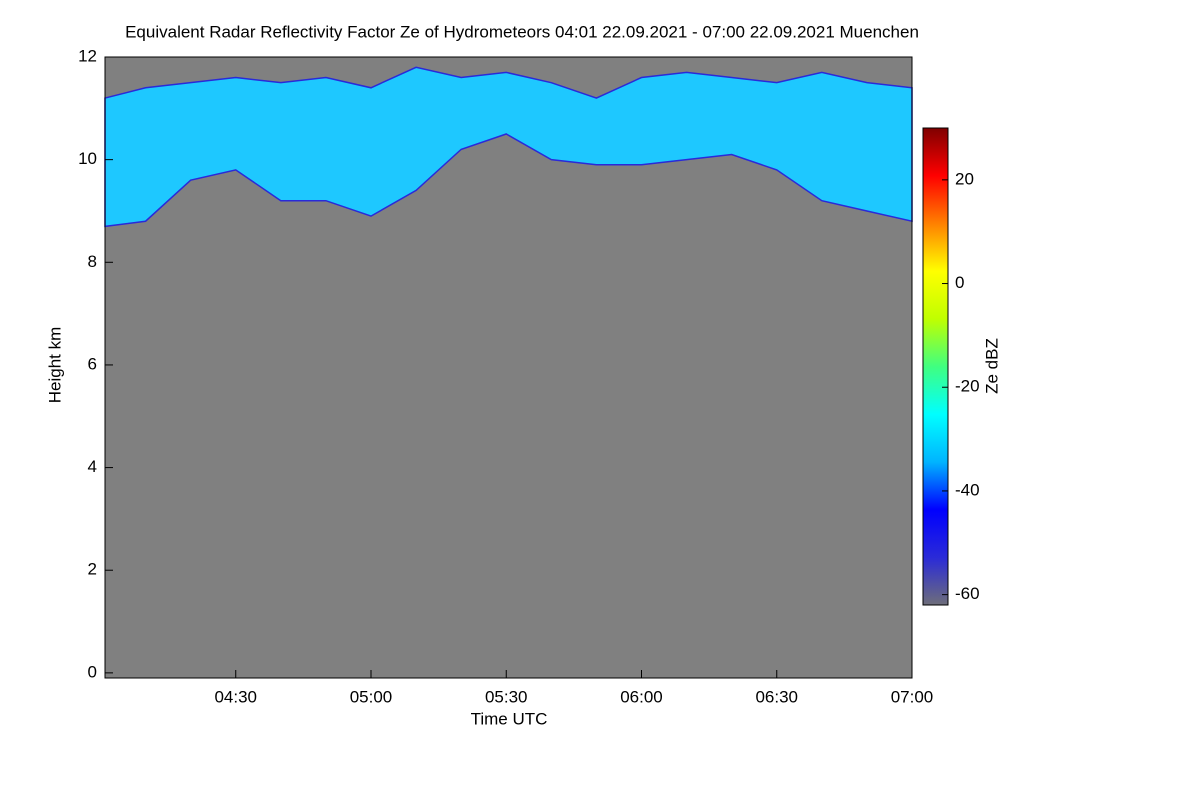 This screenshot has width=1200, height=800. What do you see at coordinates (967, 593) in the screenshot?
I see `colorbar-tick-label: -60` at bounding box center [967, 593].